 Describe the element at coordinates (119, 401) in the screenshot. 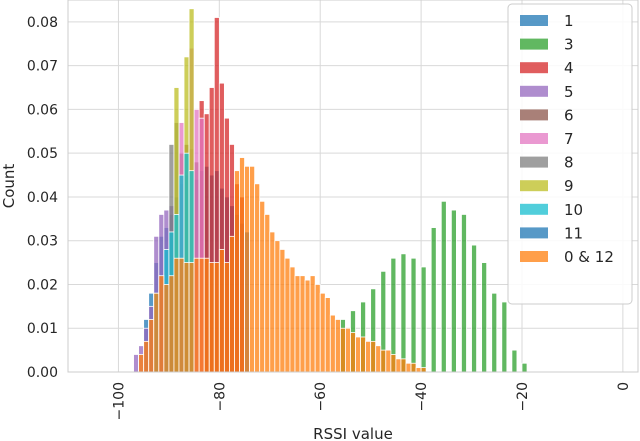

I see `x-tick-label: −100` at that location.